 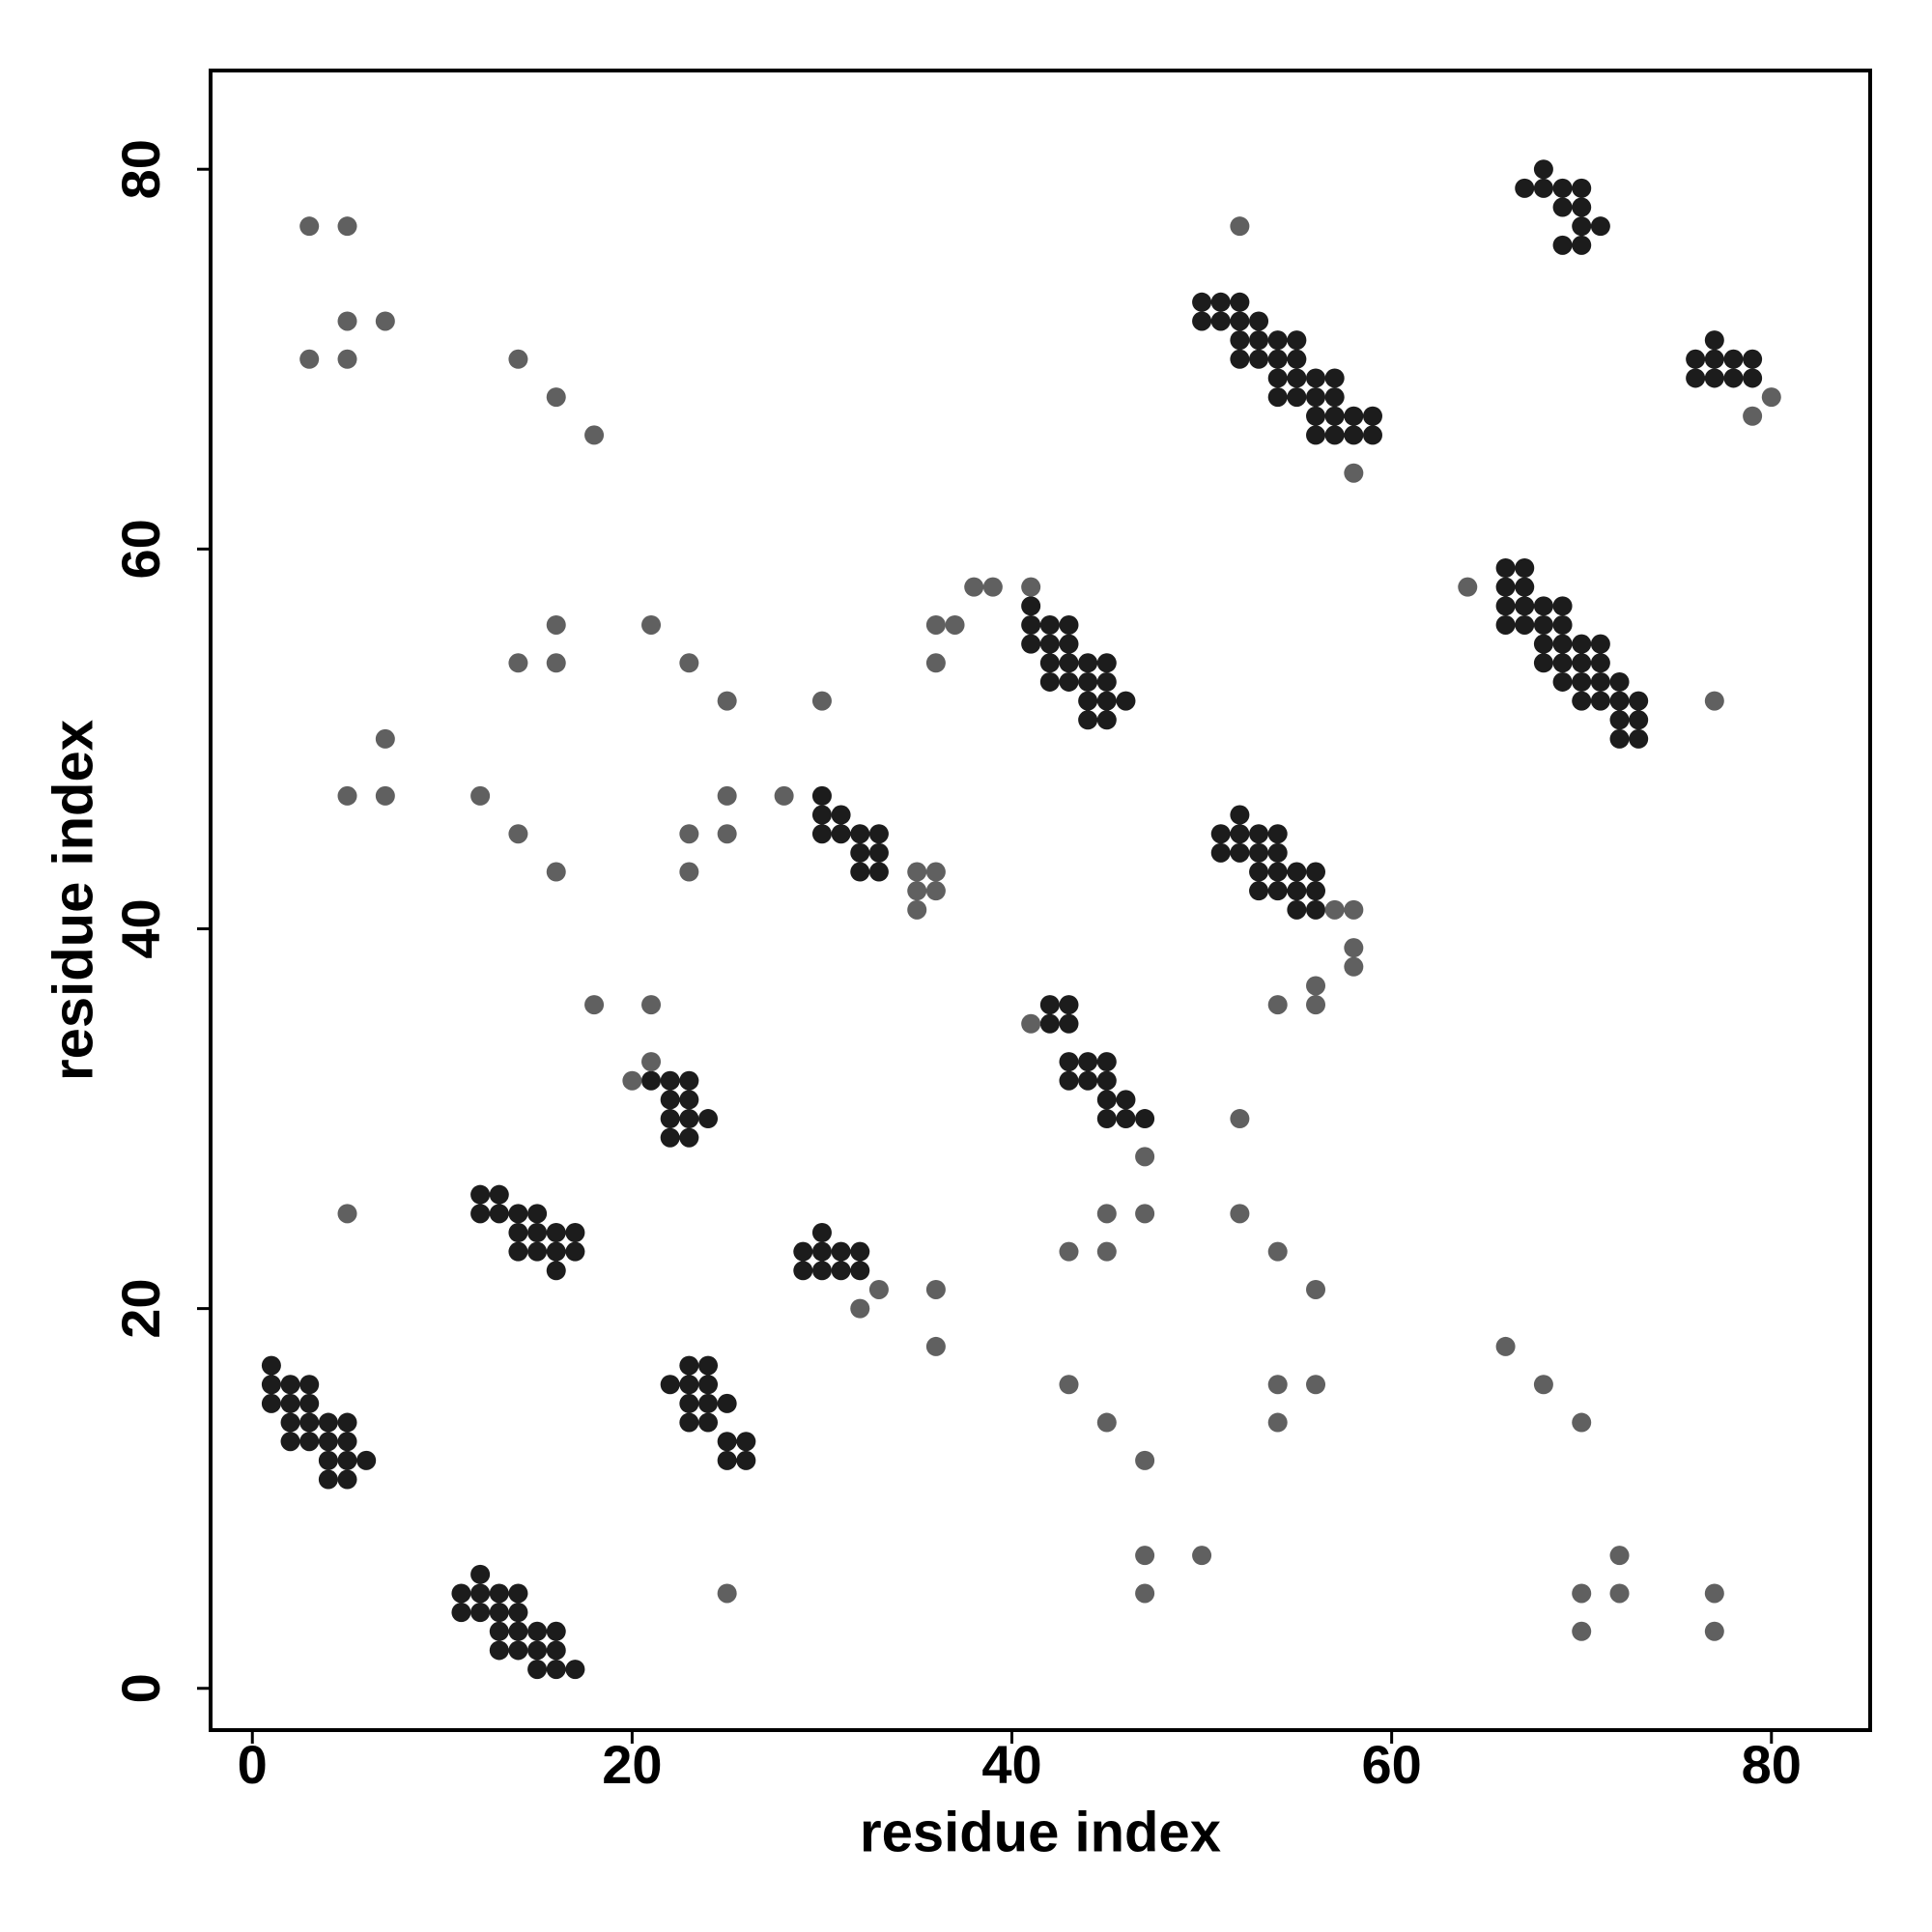 I want to click on y-tick-label: 20, so click(x=140, y=1308).